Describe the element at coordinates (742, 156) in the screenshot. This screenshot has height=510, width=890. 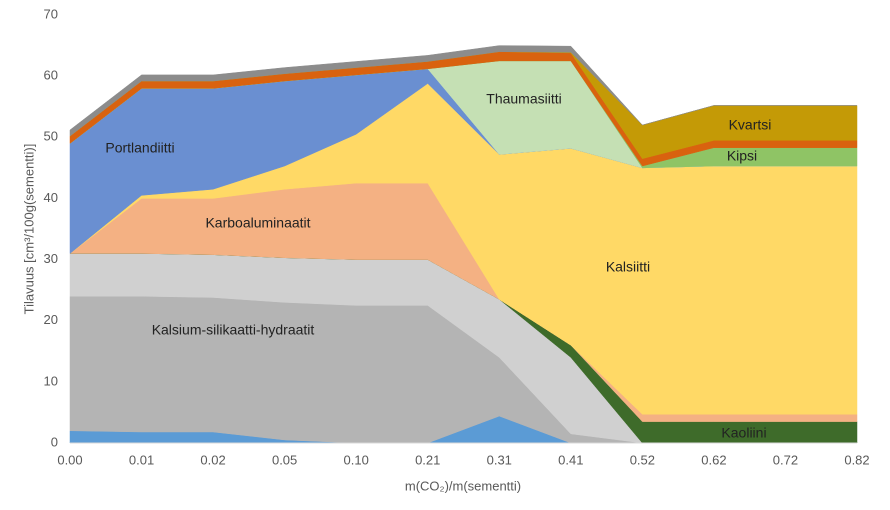
I see `area-label: Kipsi` at that location.